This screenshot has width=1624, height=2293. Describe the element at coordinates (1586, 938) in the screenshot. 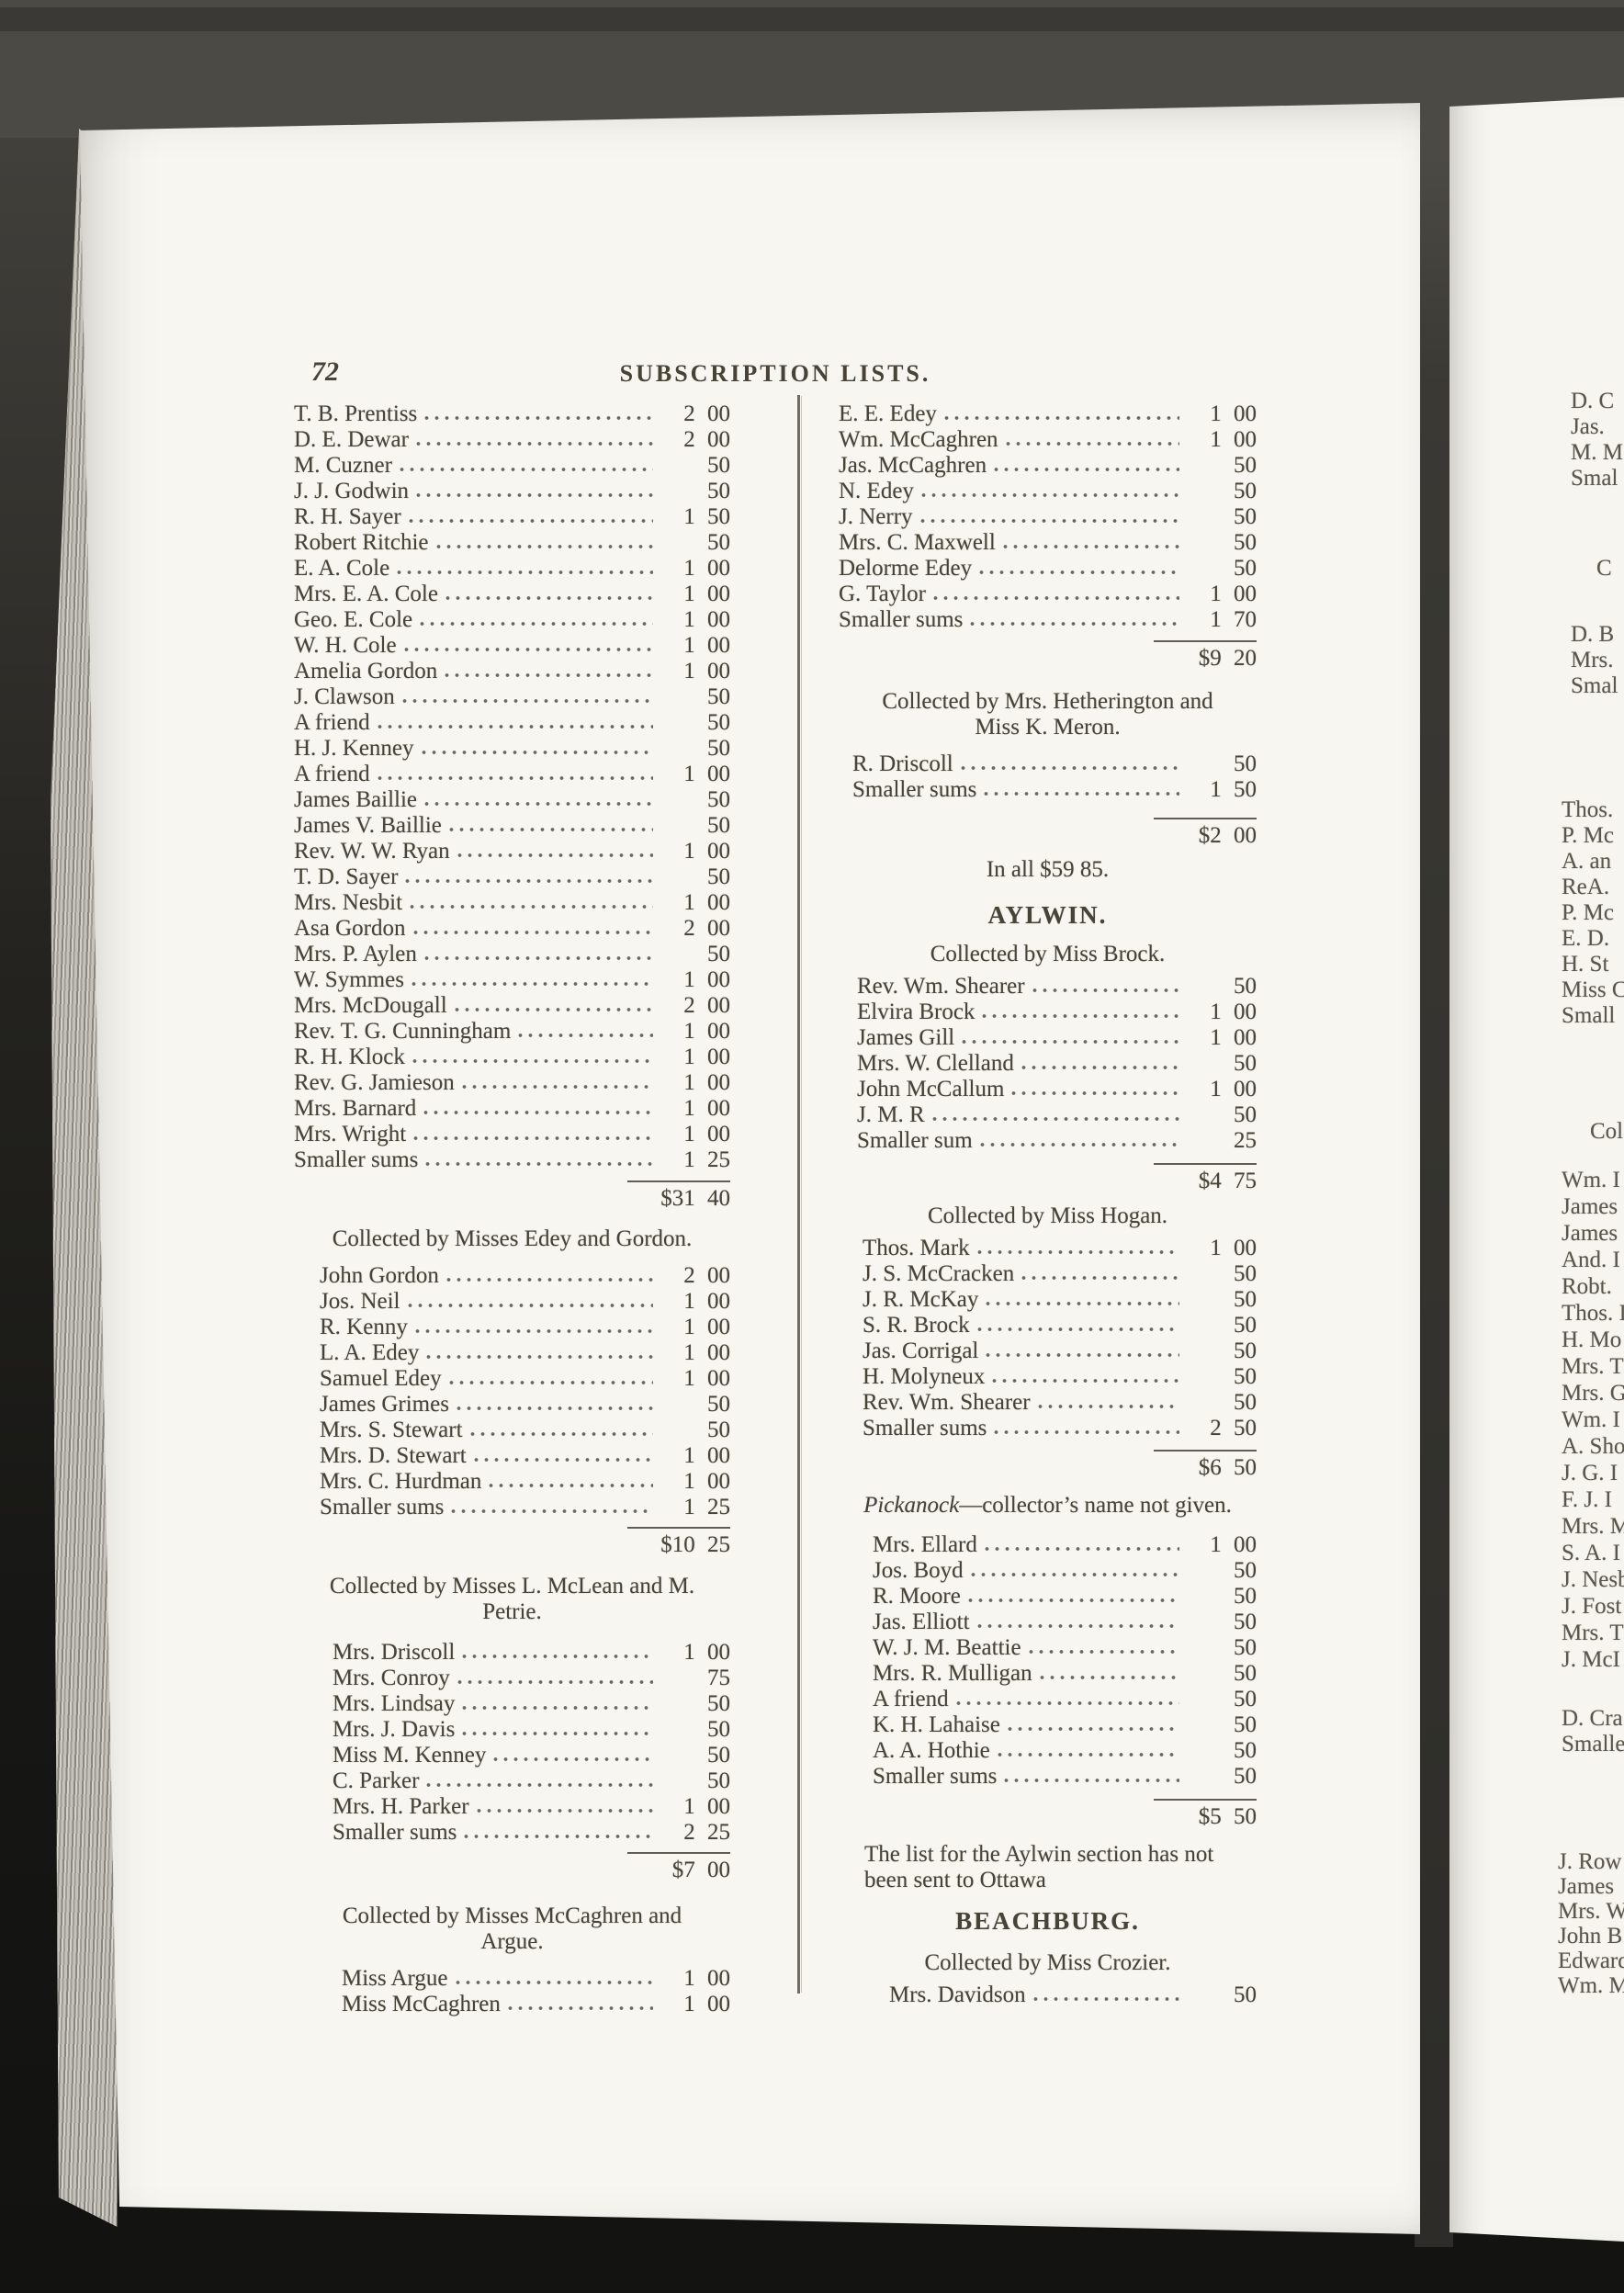

I see `clipped-text-line: E. D.` at that location.